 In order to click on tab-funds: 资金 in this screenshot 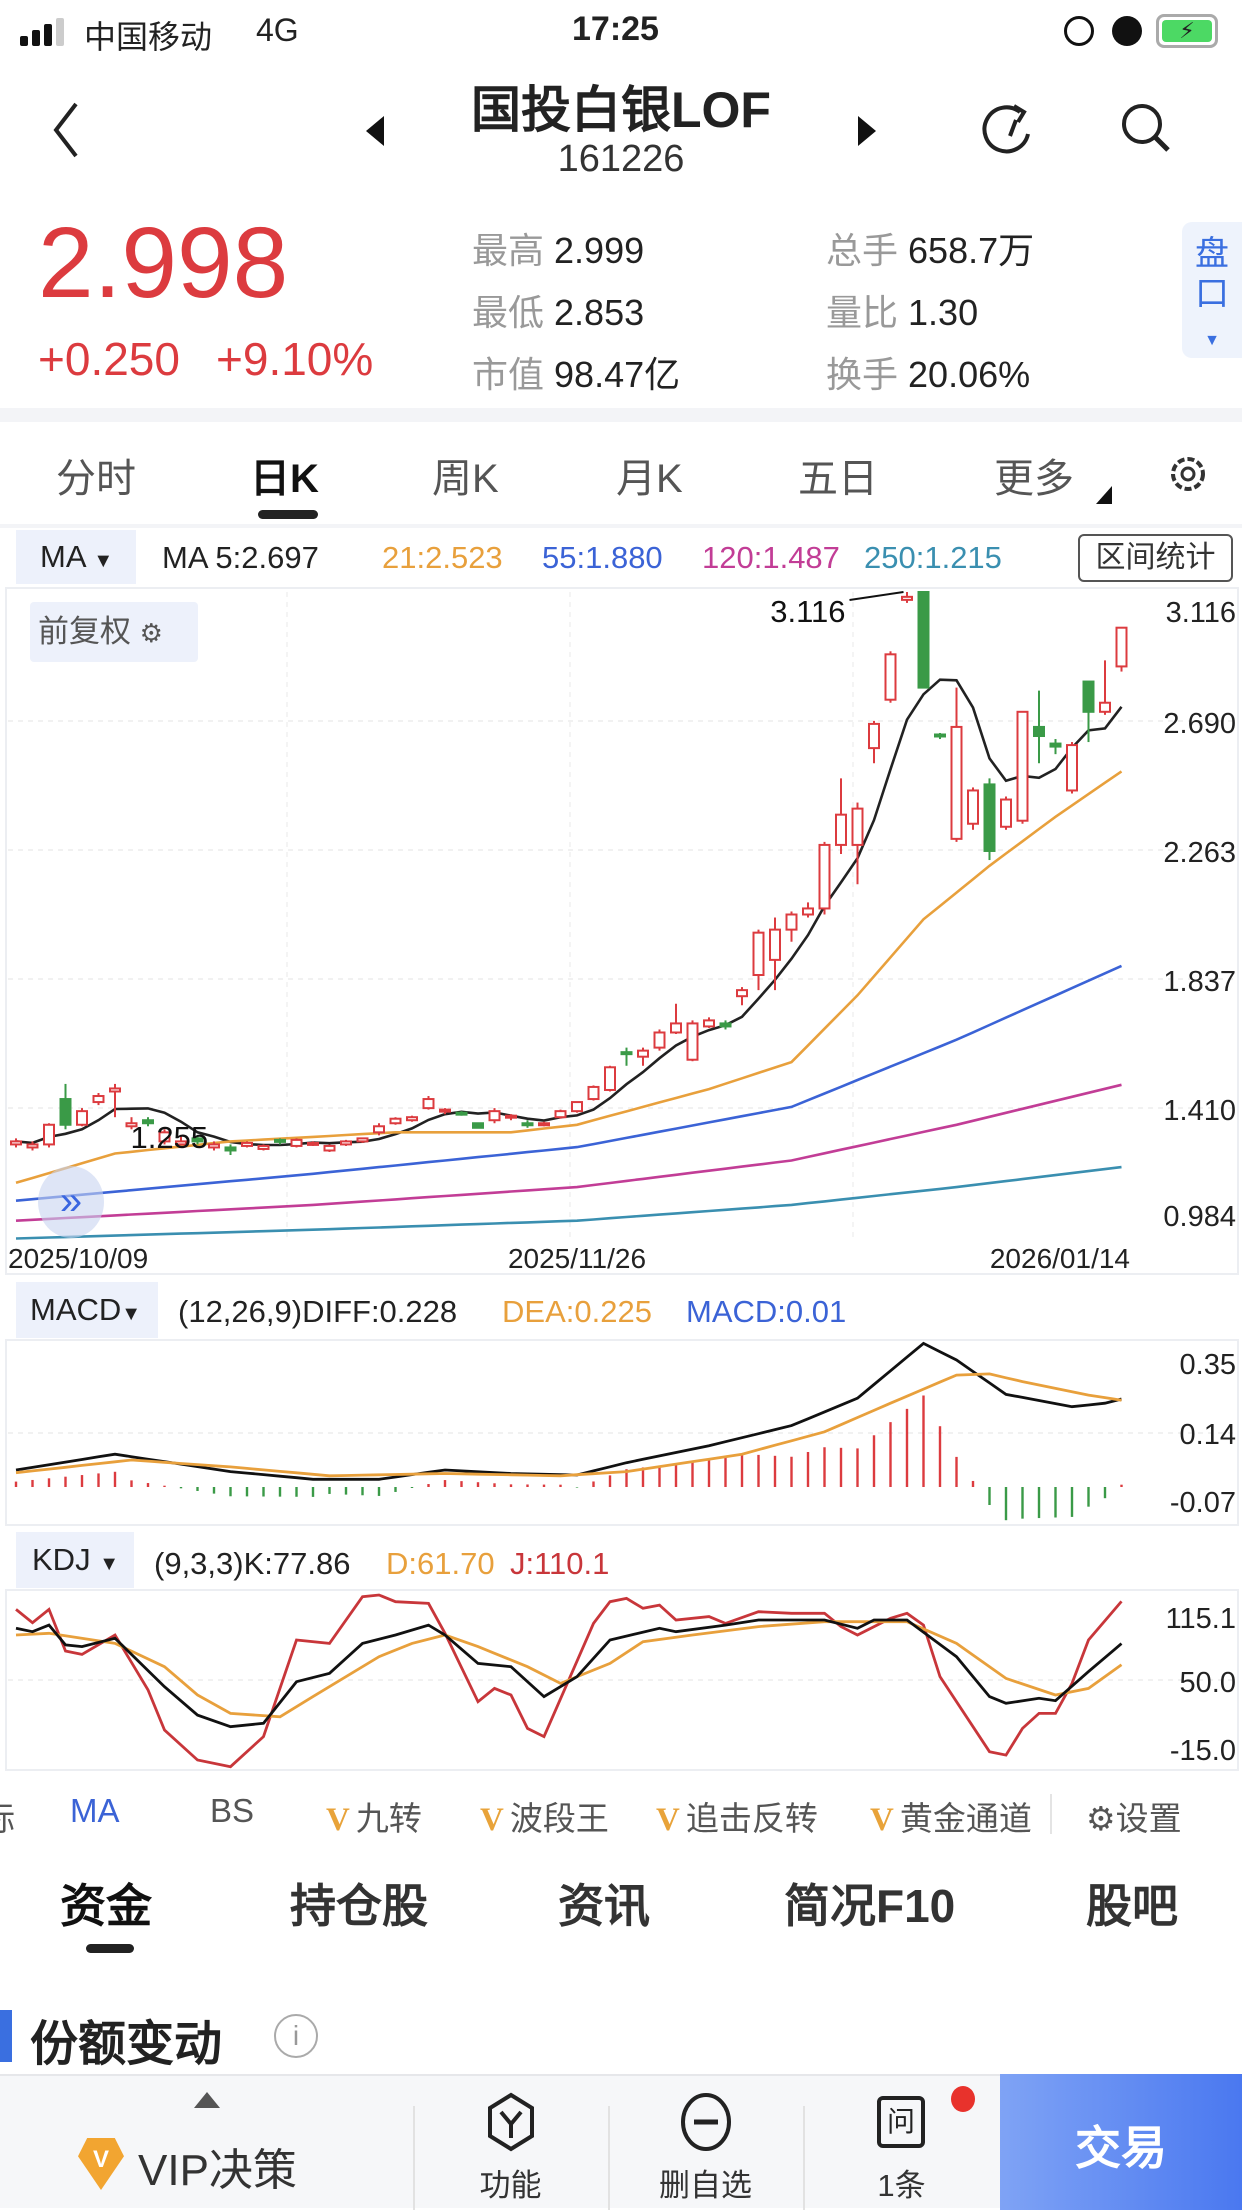, I will do `click(106, 1906)`.